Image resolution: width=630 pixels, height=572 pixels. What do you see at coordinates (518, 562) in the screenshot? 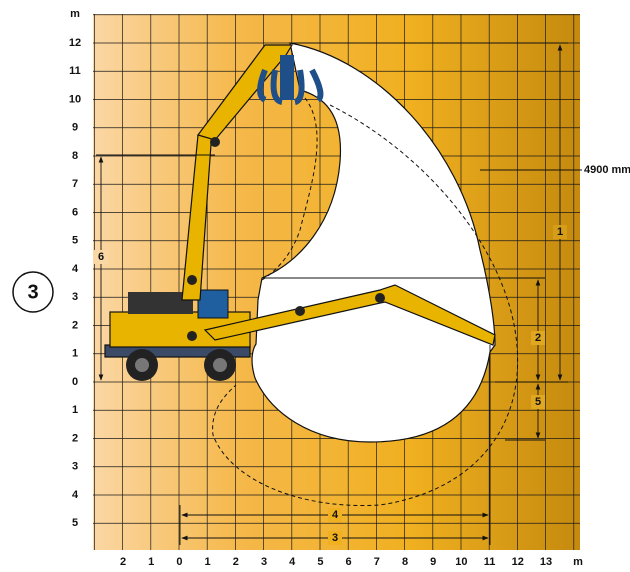
I see `x-label: 12` at bounding box center [518, 562].